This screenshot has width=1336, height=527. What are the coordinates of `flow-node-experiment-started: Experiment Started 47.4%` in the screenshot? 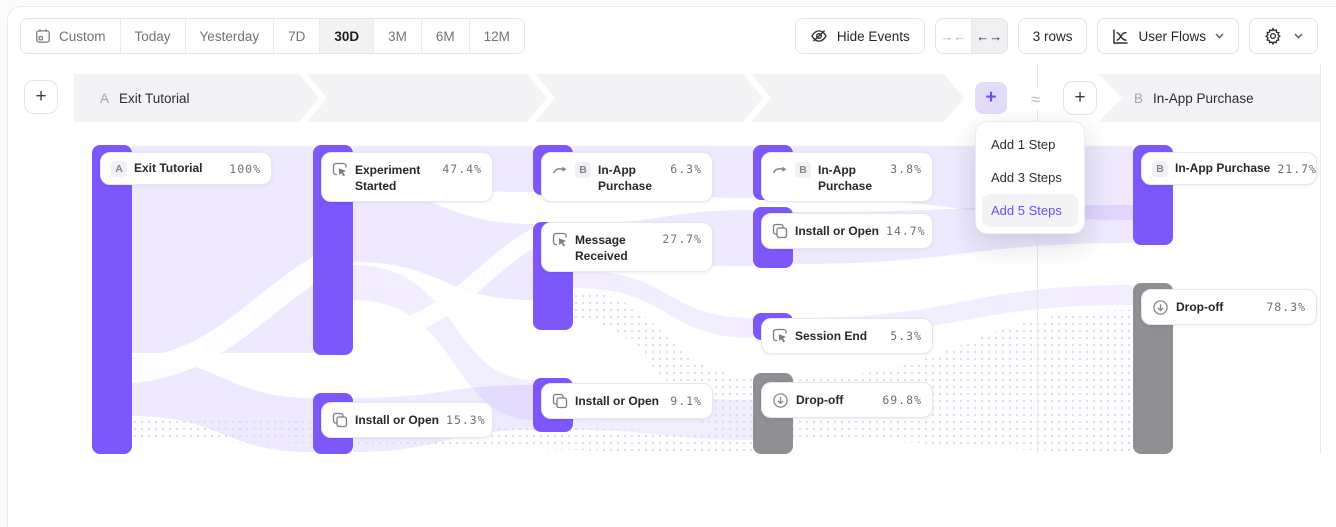 It's located at (407, 177).